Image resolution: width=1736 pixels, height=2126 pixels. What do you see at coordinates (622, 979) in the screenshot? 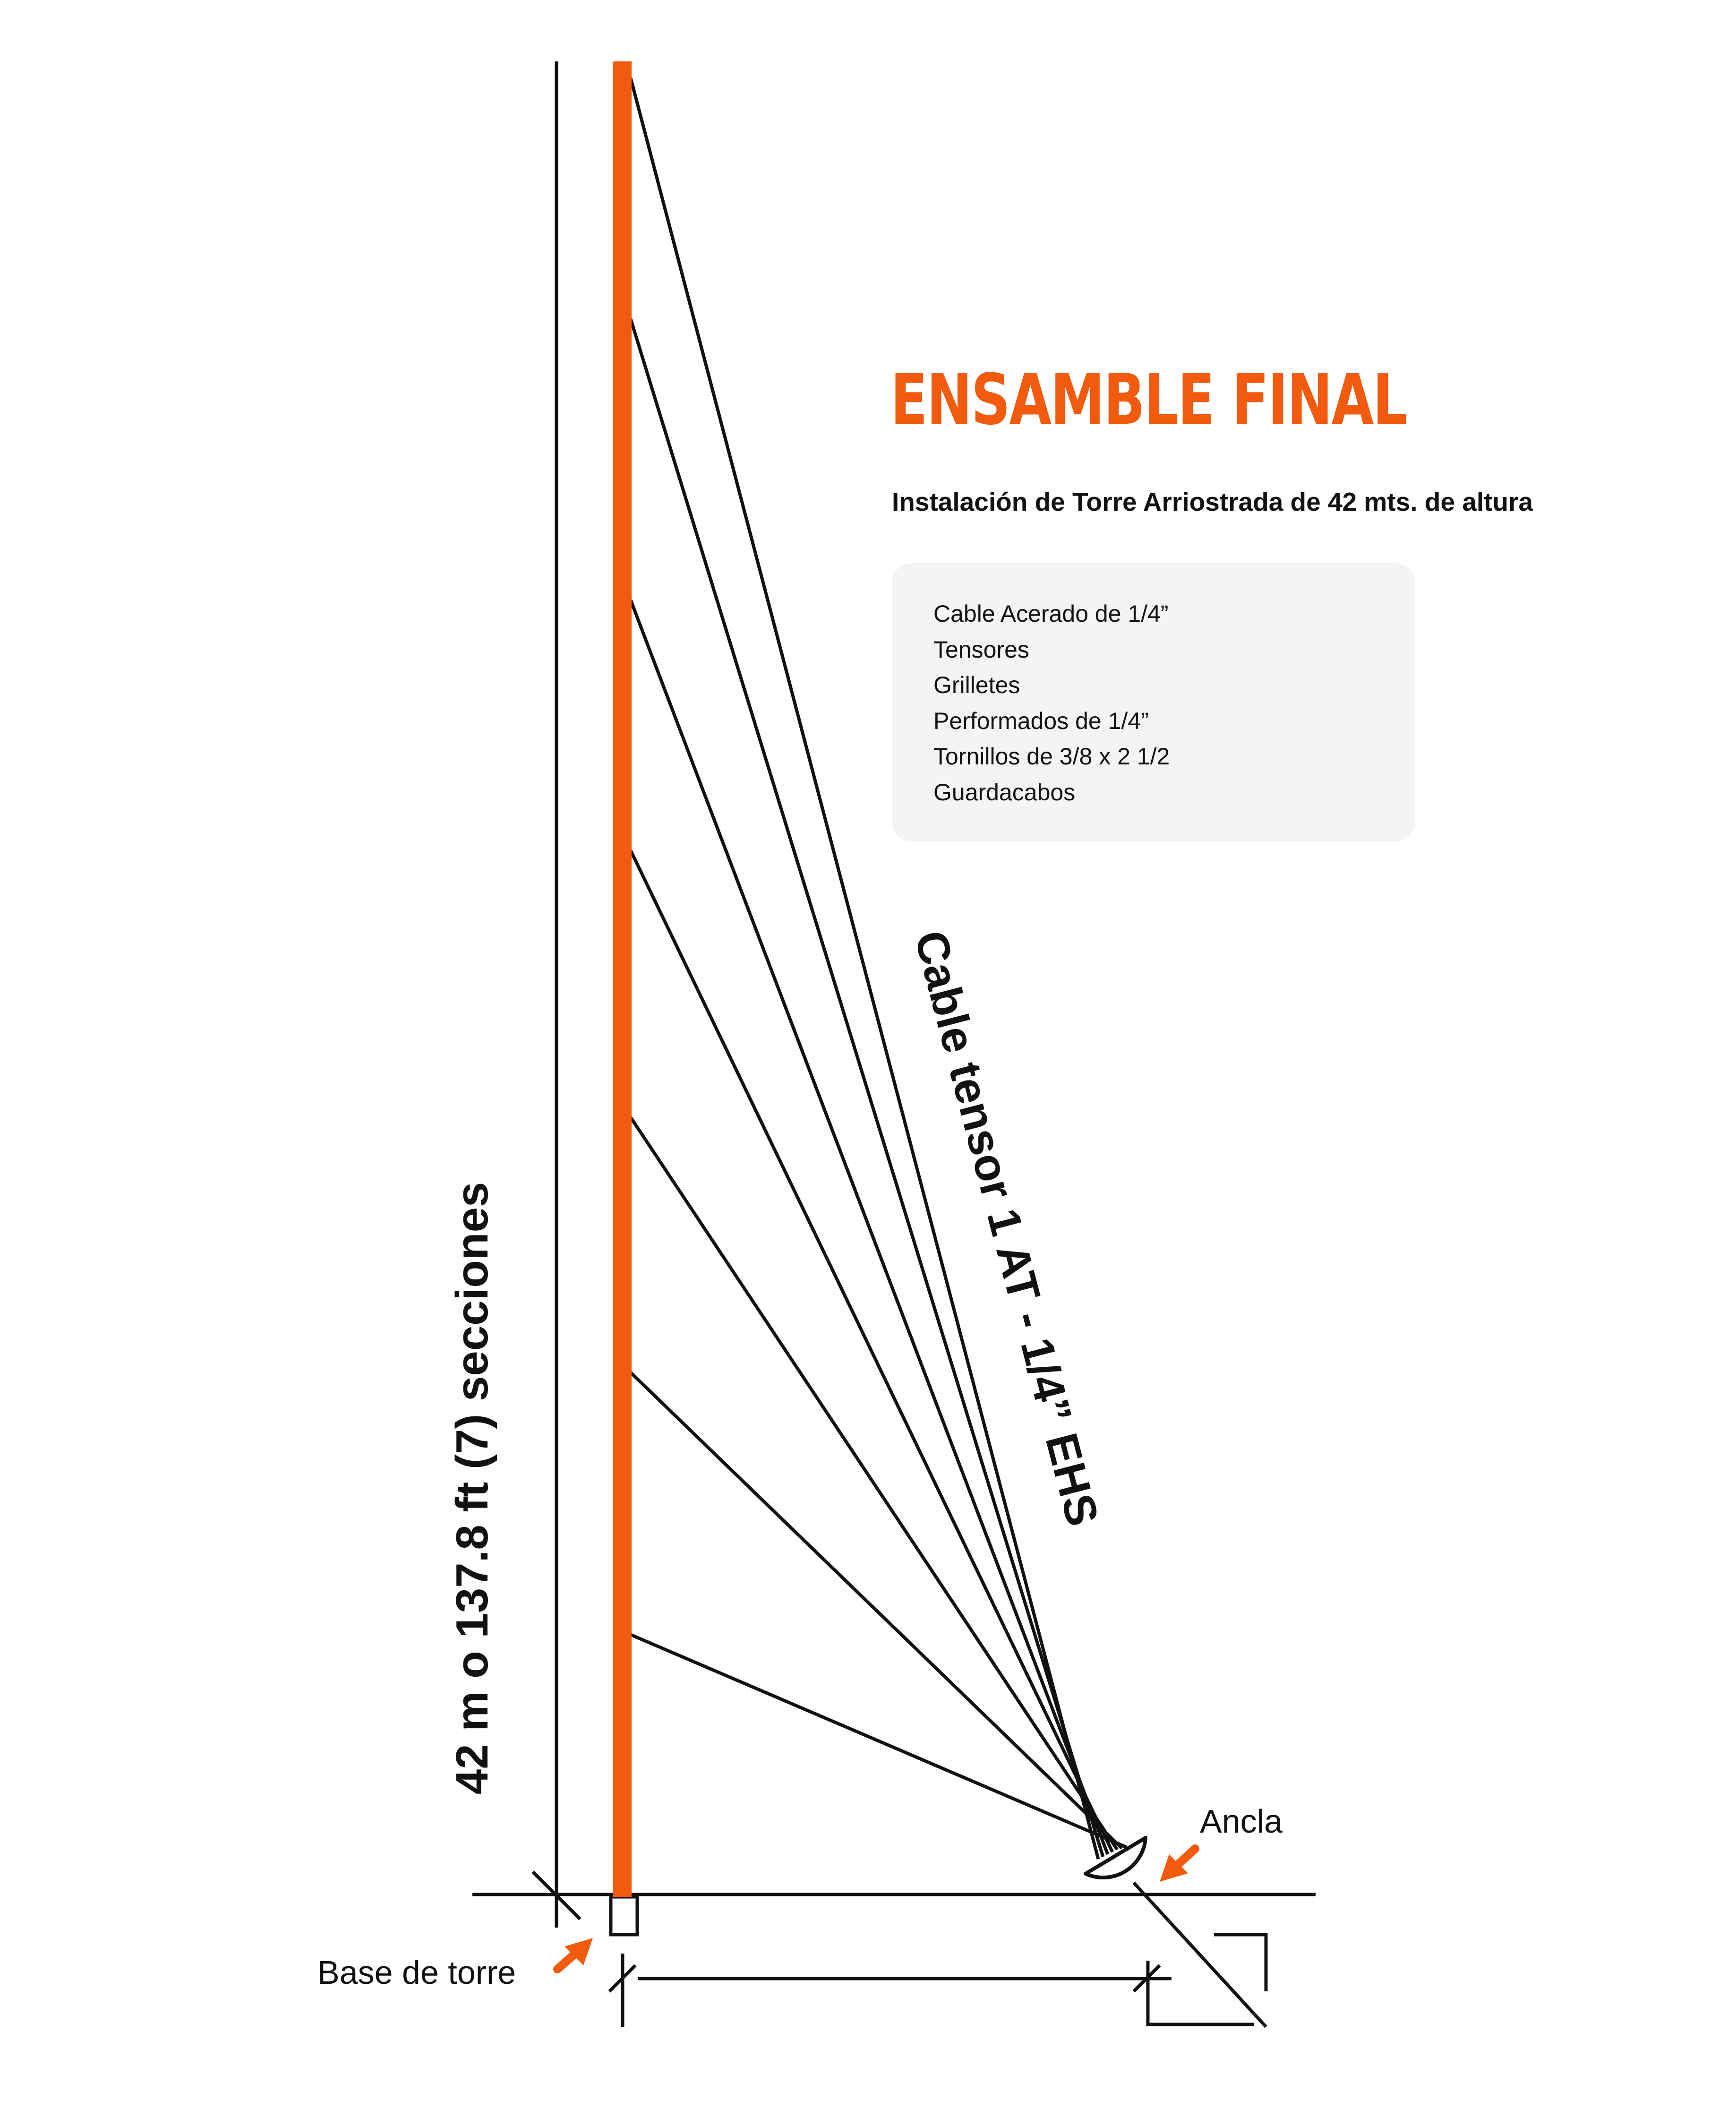
I see `tower` at bounding box center [622, 979].